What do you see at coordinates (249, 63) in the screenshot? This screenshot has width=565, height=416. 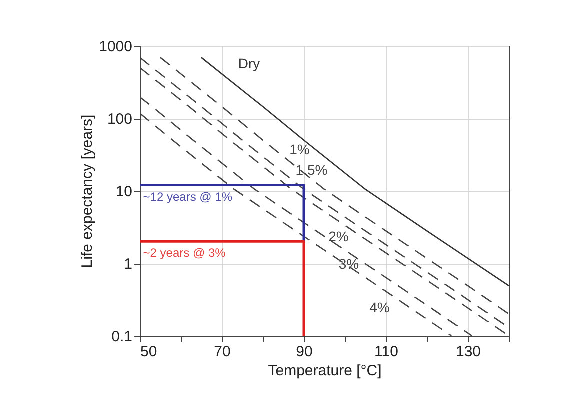 I see `series-label: Dry` at bounding box center [249, 63].